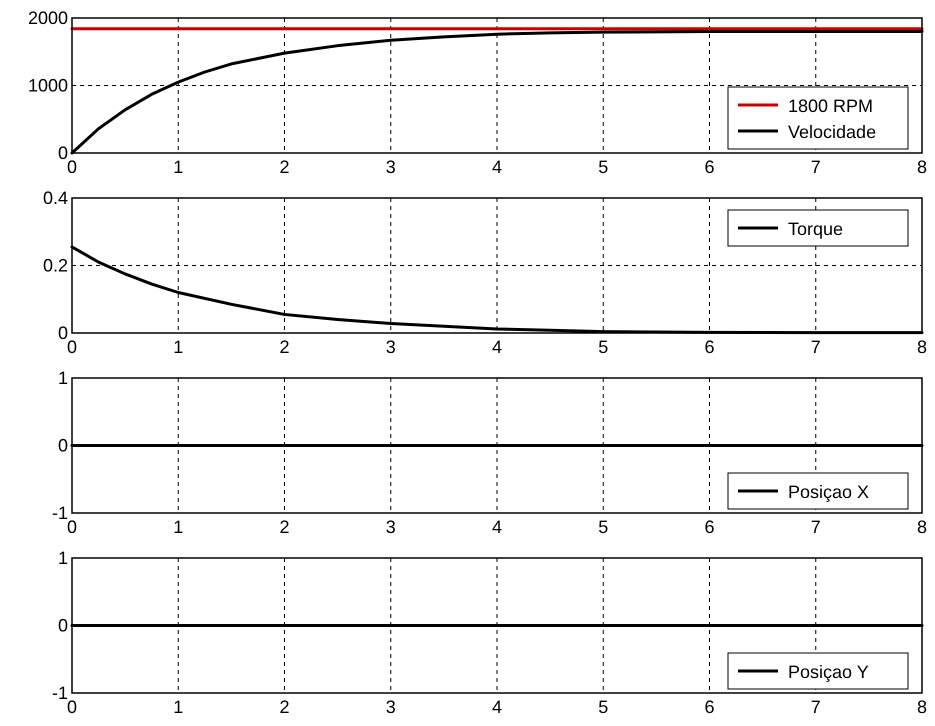  What do you see at coordinates (829, 492) in the screenshot?
I see `legend-label: Posiçao X` at bounding box center [829, 492].